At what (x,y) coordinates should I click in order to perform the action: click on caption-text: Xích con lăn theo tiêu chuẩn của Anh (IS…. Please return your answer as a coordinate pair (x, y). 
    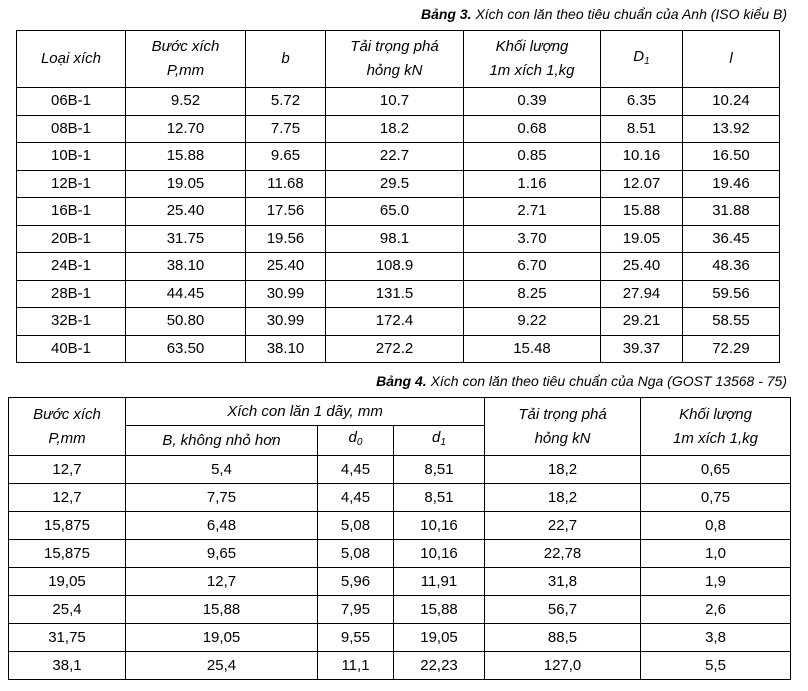
    Looking at the image, I should click on (631, 14).